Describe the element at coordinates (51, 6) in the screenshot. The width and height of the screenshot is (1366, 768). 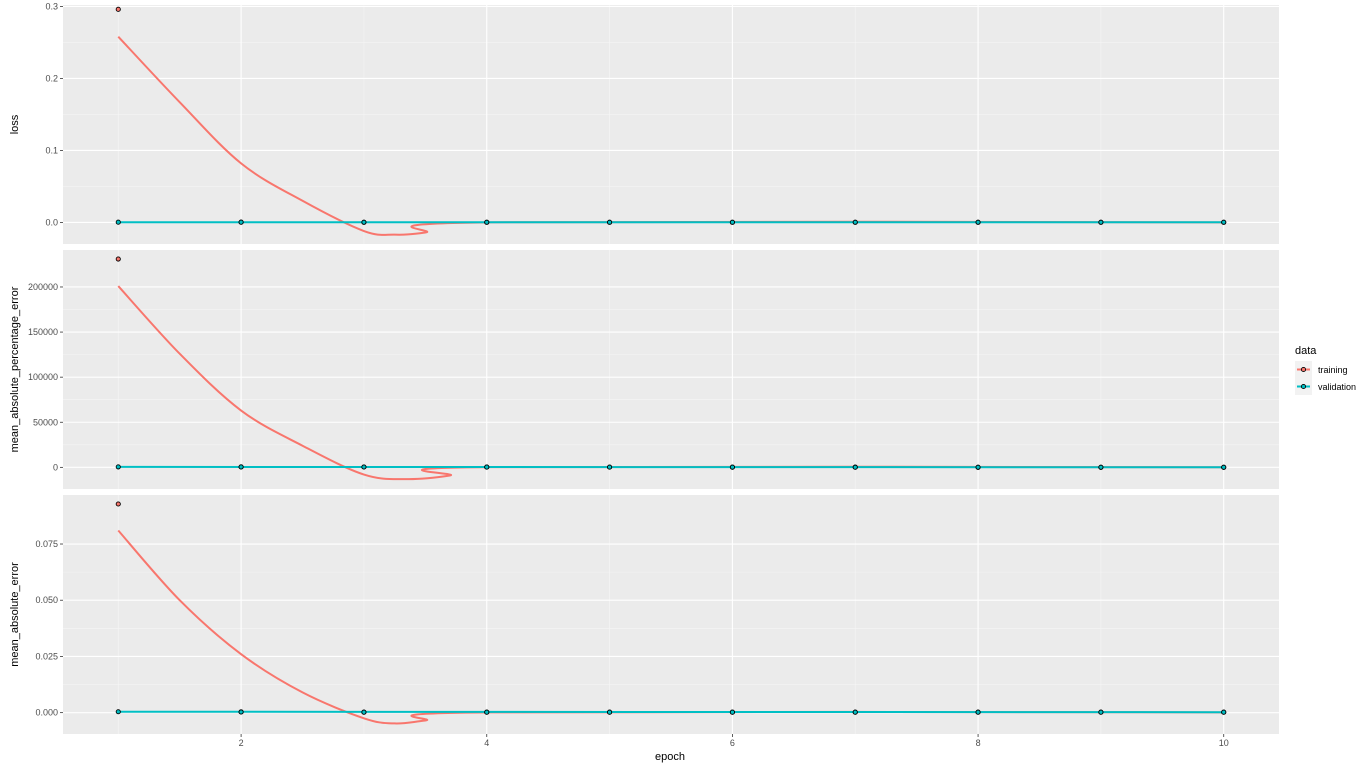
I see `y-tick-label: 0.3` at that location.